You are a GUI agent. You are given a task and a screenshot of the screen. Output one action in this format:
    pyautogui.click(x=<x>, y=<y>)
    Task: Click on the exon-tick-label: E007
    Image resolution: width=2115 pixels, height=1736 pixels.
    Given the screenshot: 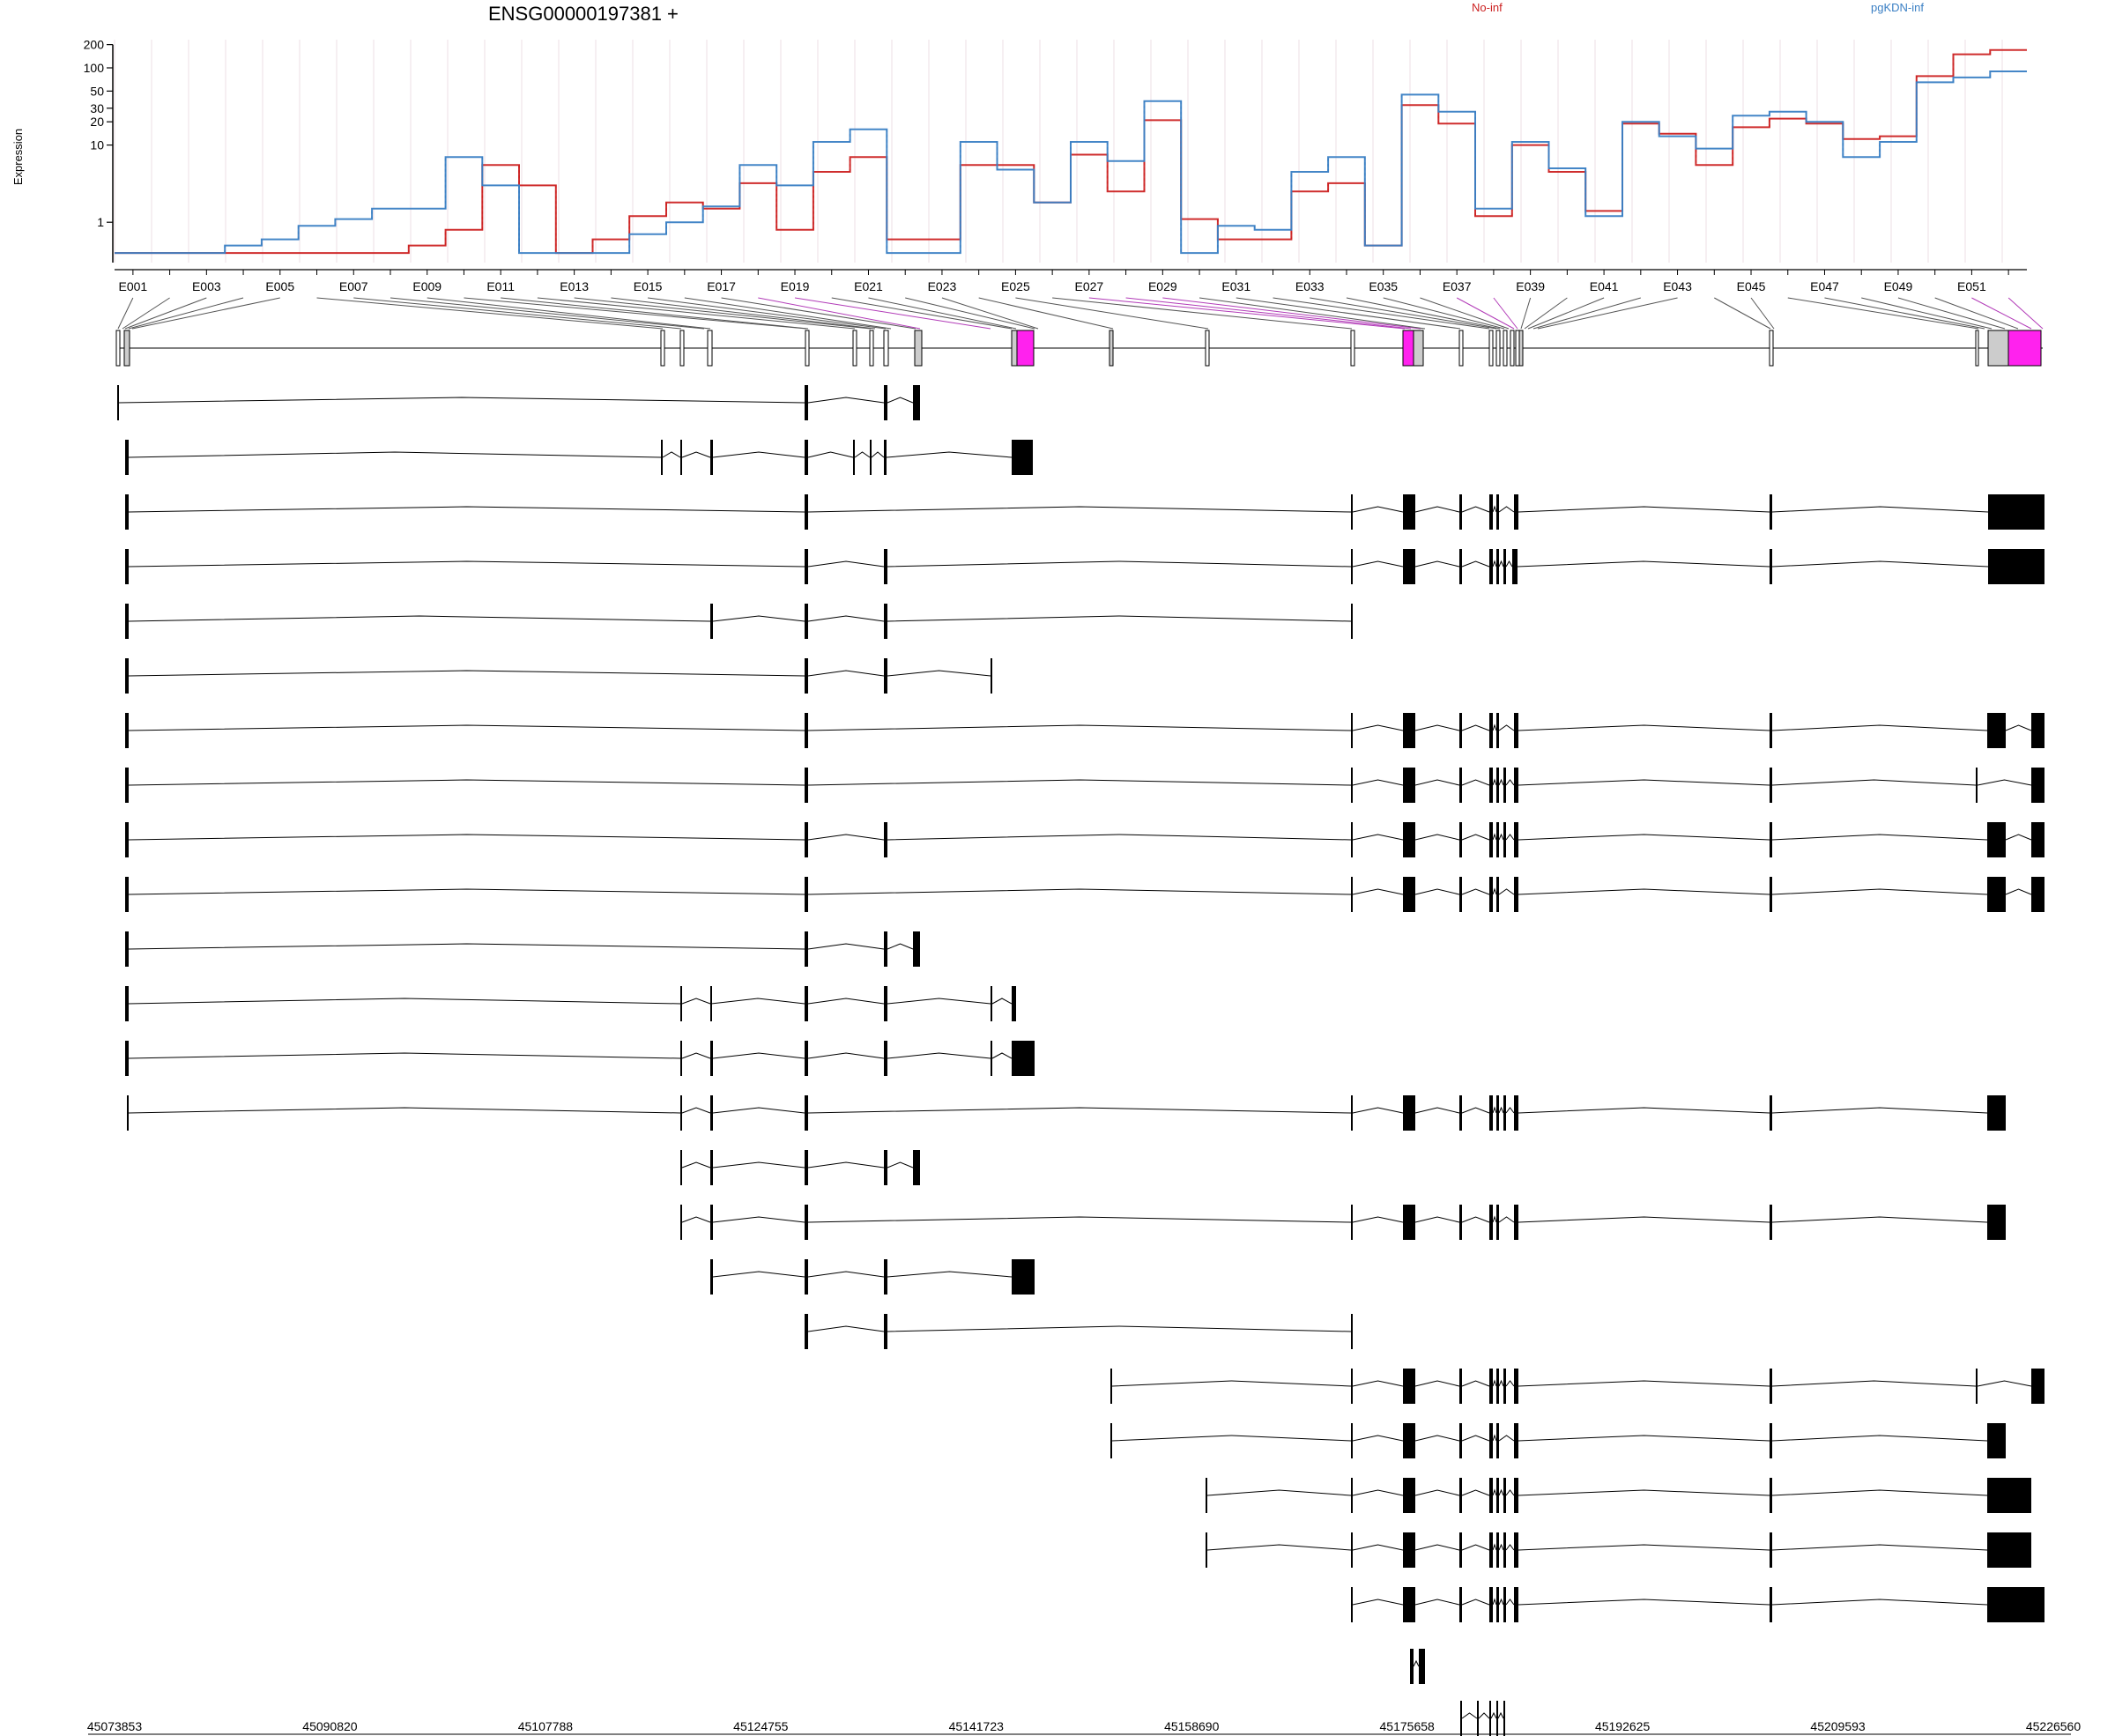 What is the action you would take?
    pyautogui.click(x=353, y=286)
    